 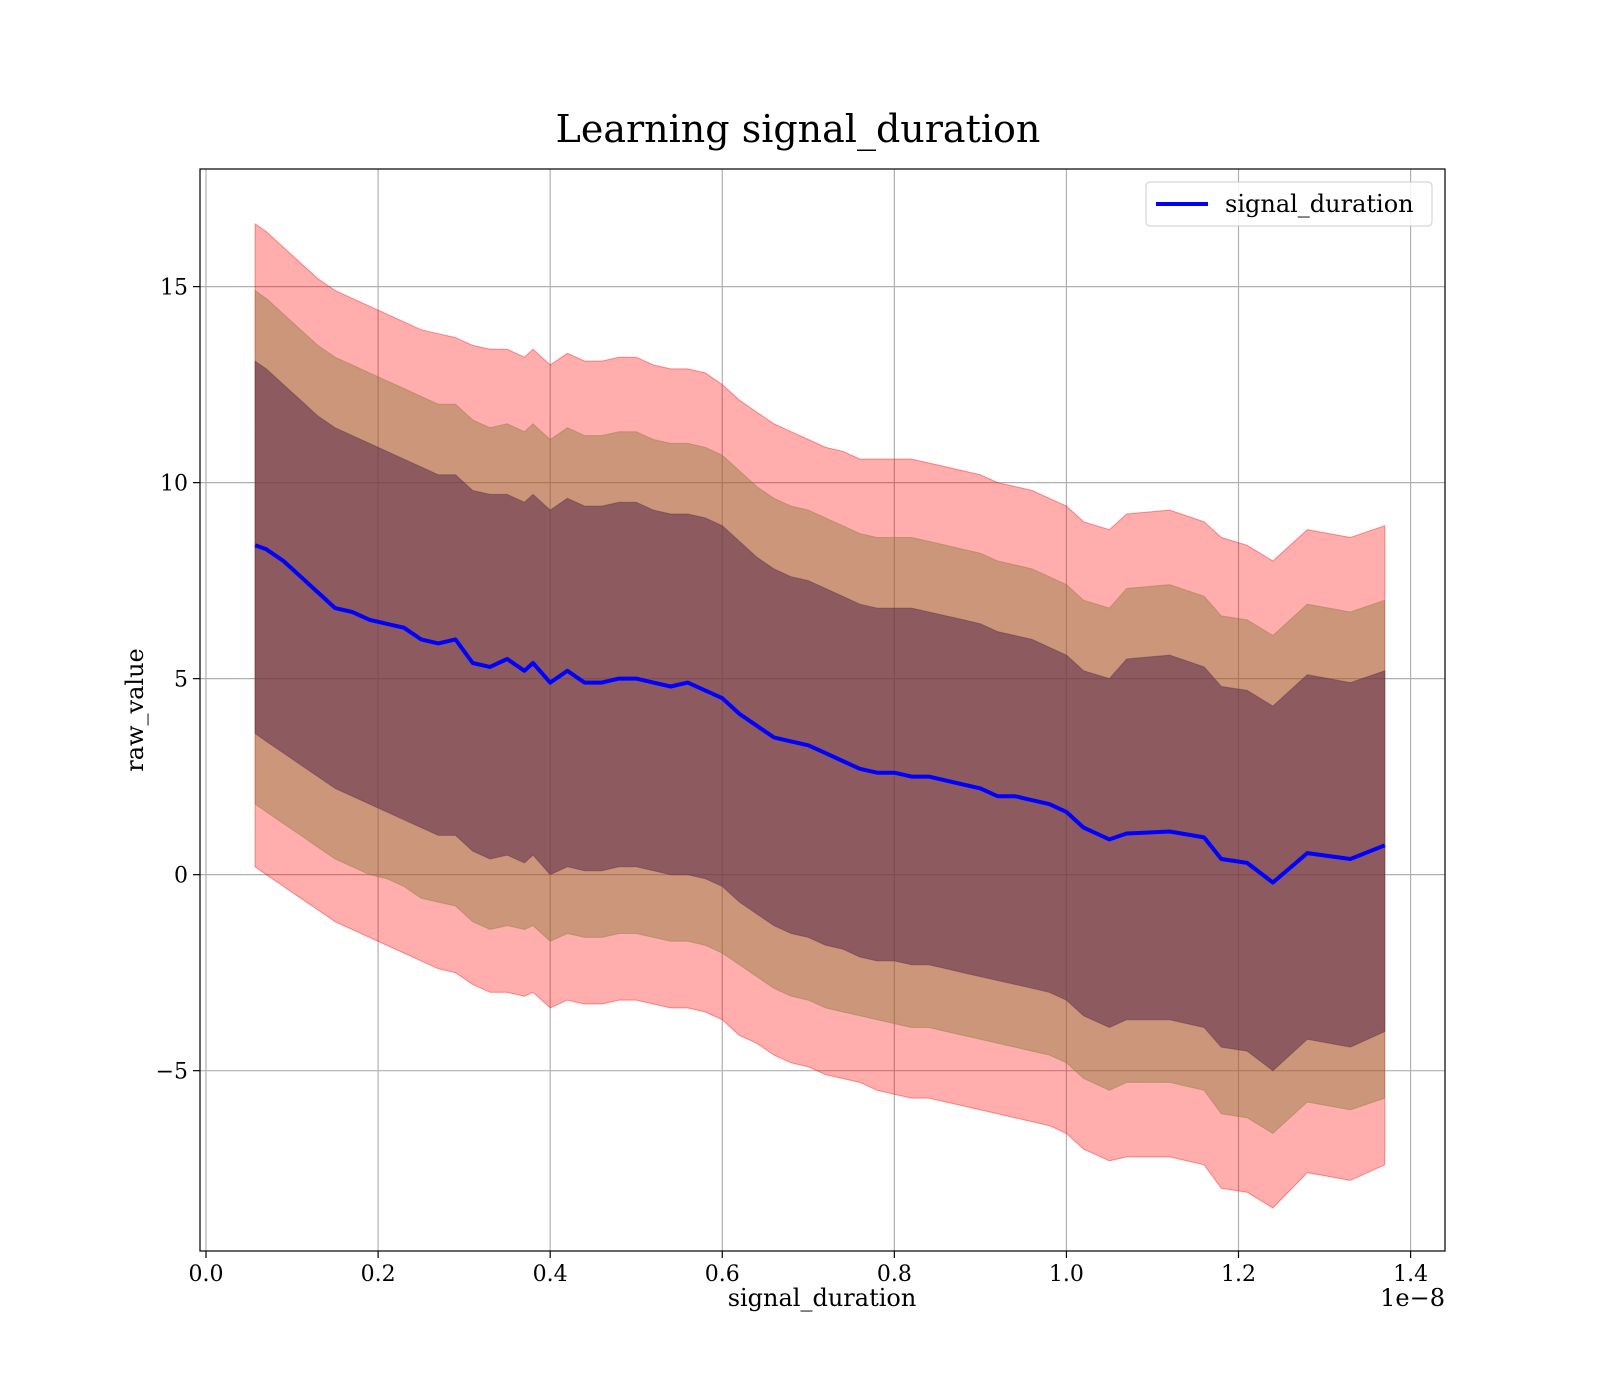 I want to click on y-tick-label-2: 5, so click(x=181, y=680).